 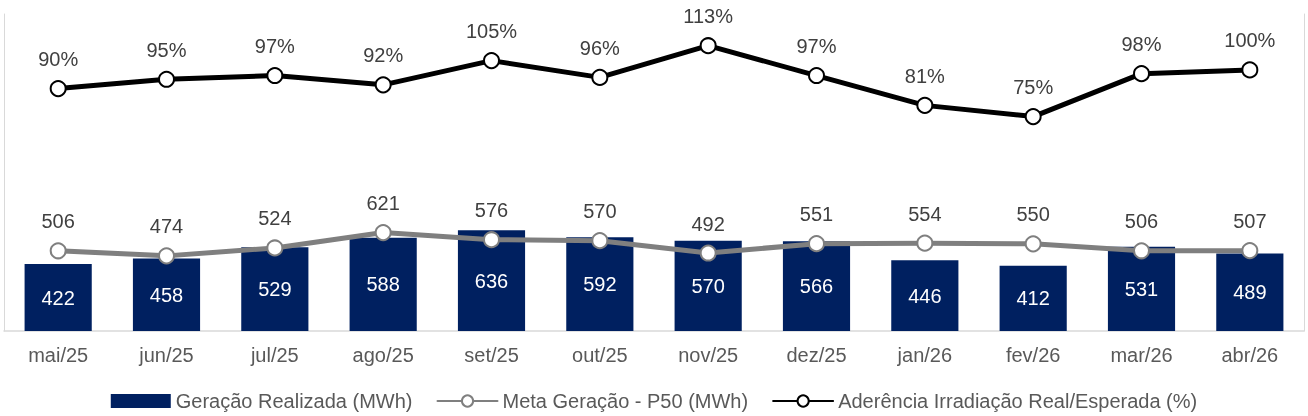 I want to click on data-label: 507, so click(x=1250, y=221).